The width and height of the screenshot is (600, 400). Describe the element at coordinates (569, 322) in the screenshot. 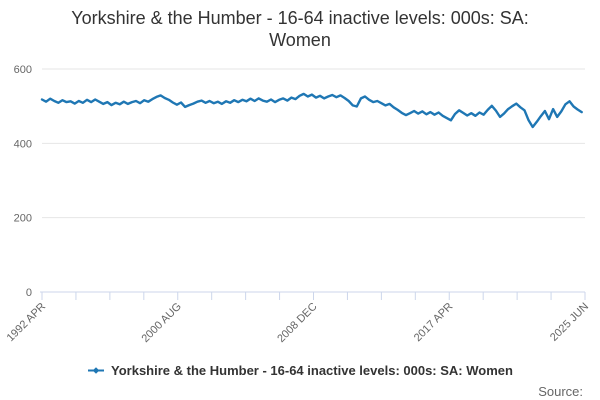

I see `x-tick-label: 2025 JUN` at that location.